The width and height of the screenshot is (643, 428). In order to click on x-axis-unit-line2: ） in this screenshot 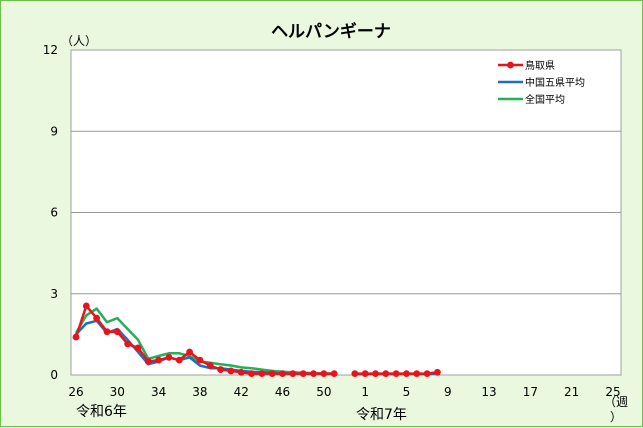, I will do `click(616, 417)`.